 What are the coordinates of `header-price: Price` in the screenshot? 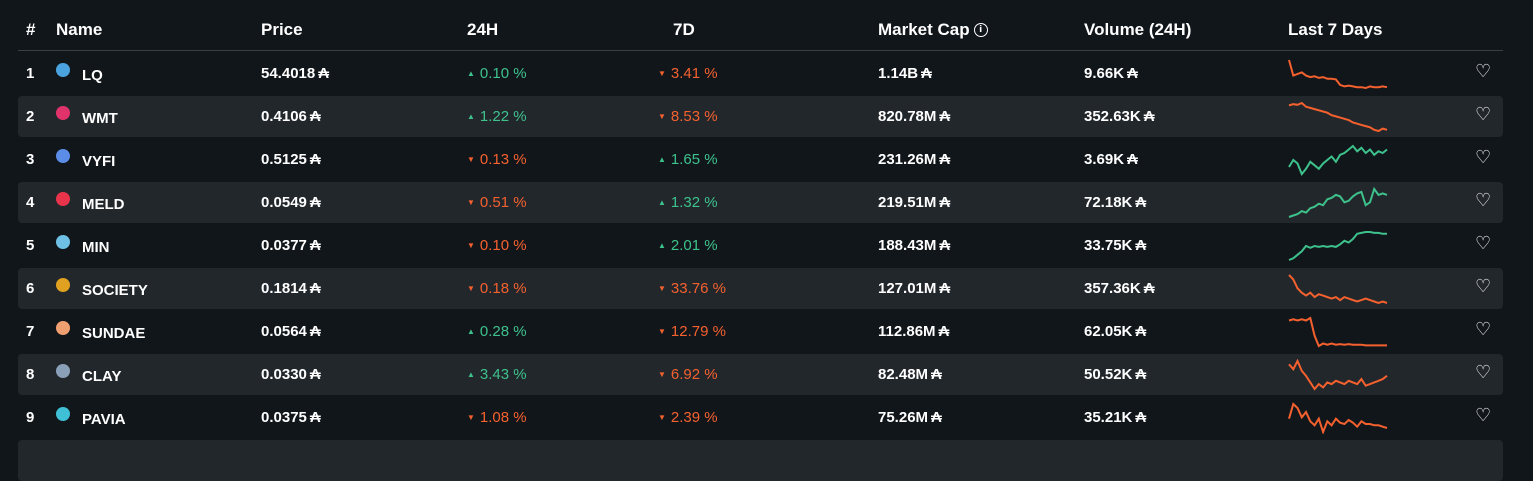 It's located at (282, 29).